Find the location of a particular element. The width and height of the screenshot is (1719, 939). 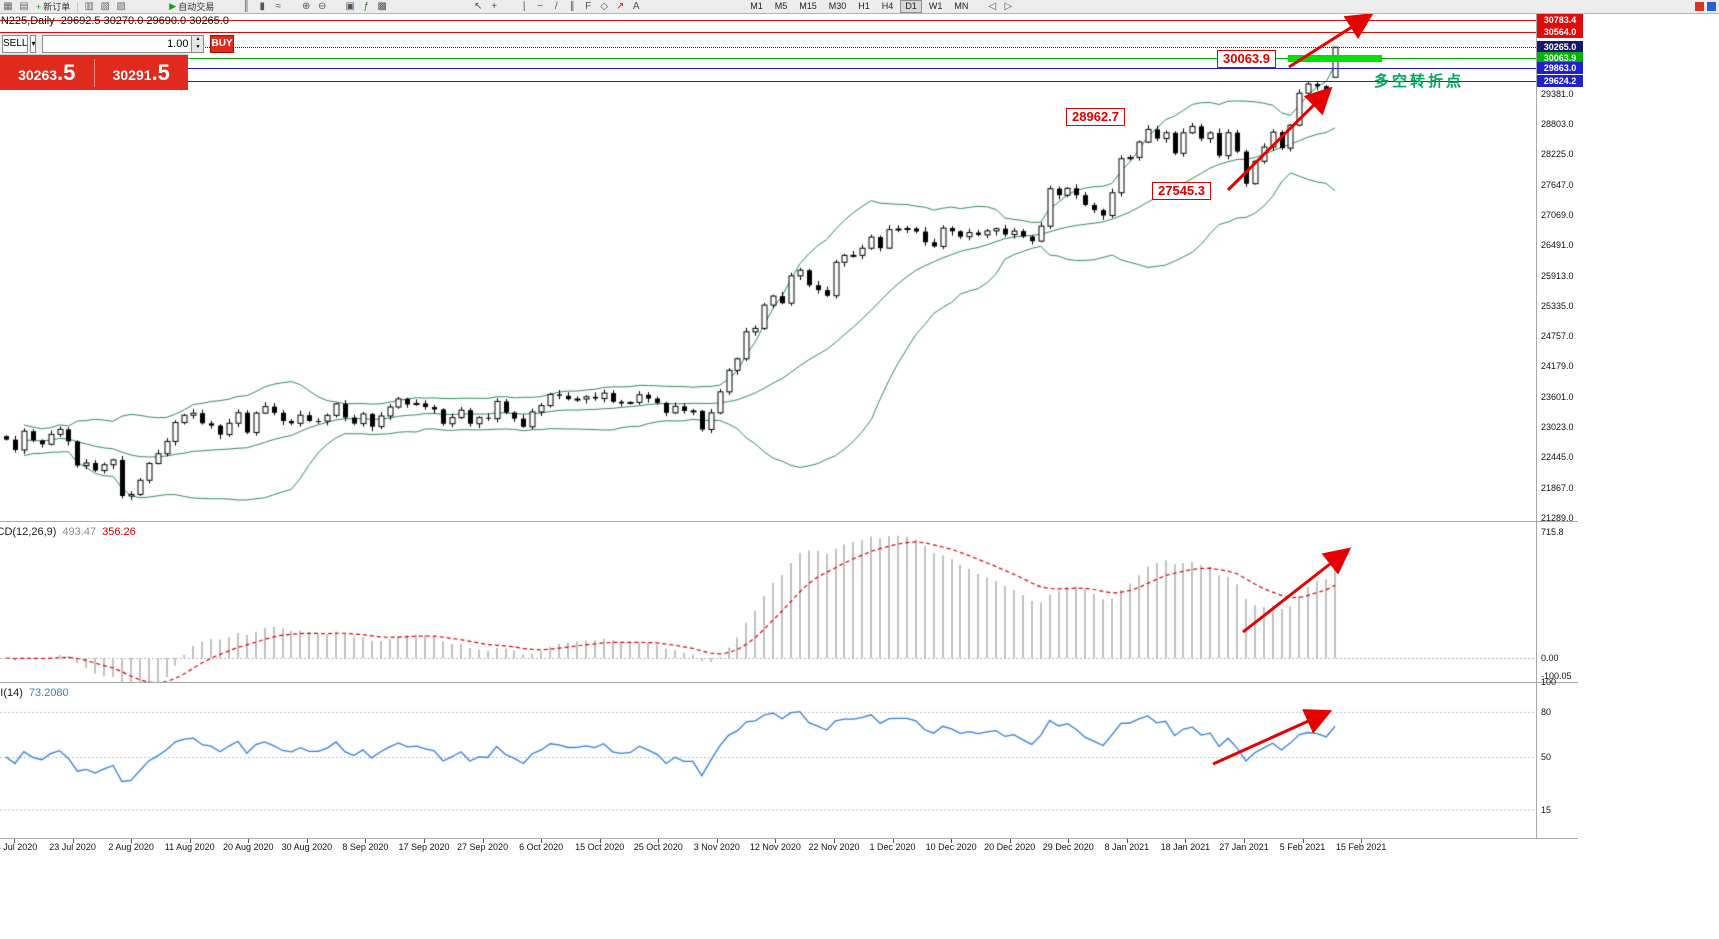

price-flag-mid: 28962.7 is located at coordinates (1095, 117).